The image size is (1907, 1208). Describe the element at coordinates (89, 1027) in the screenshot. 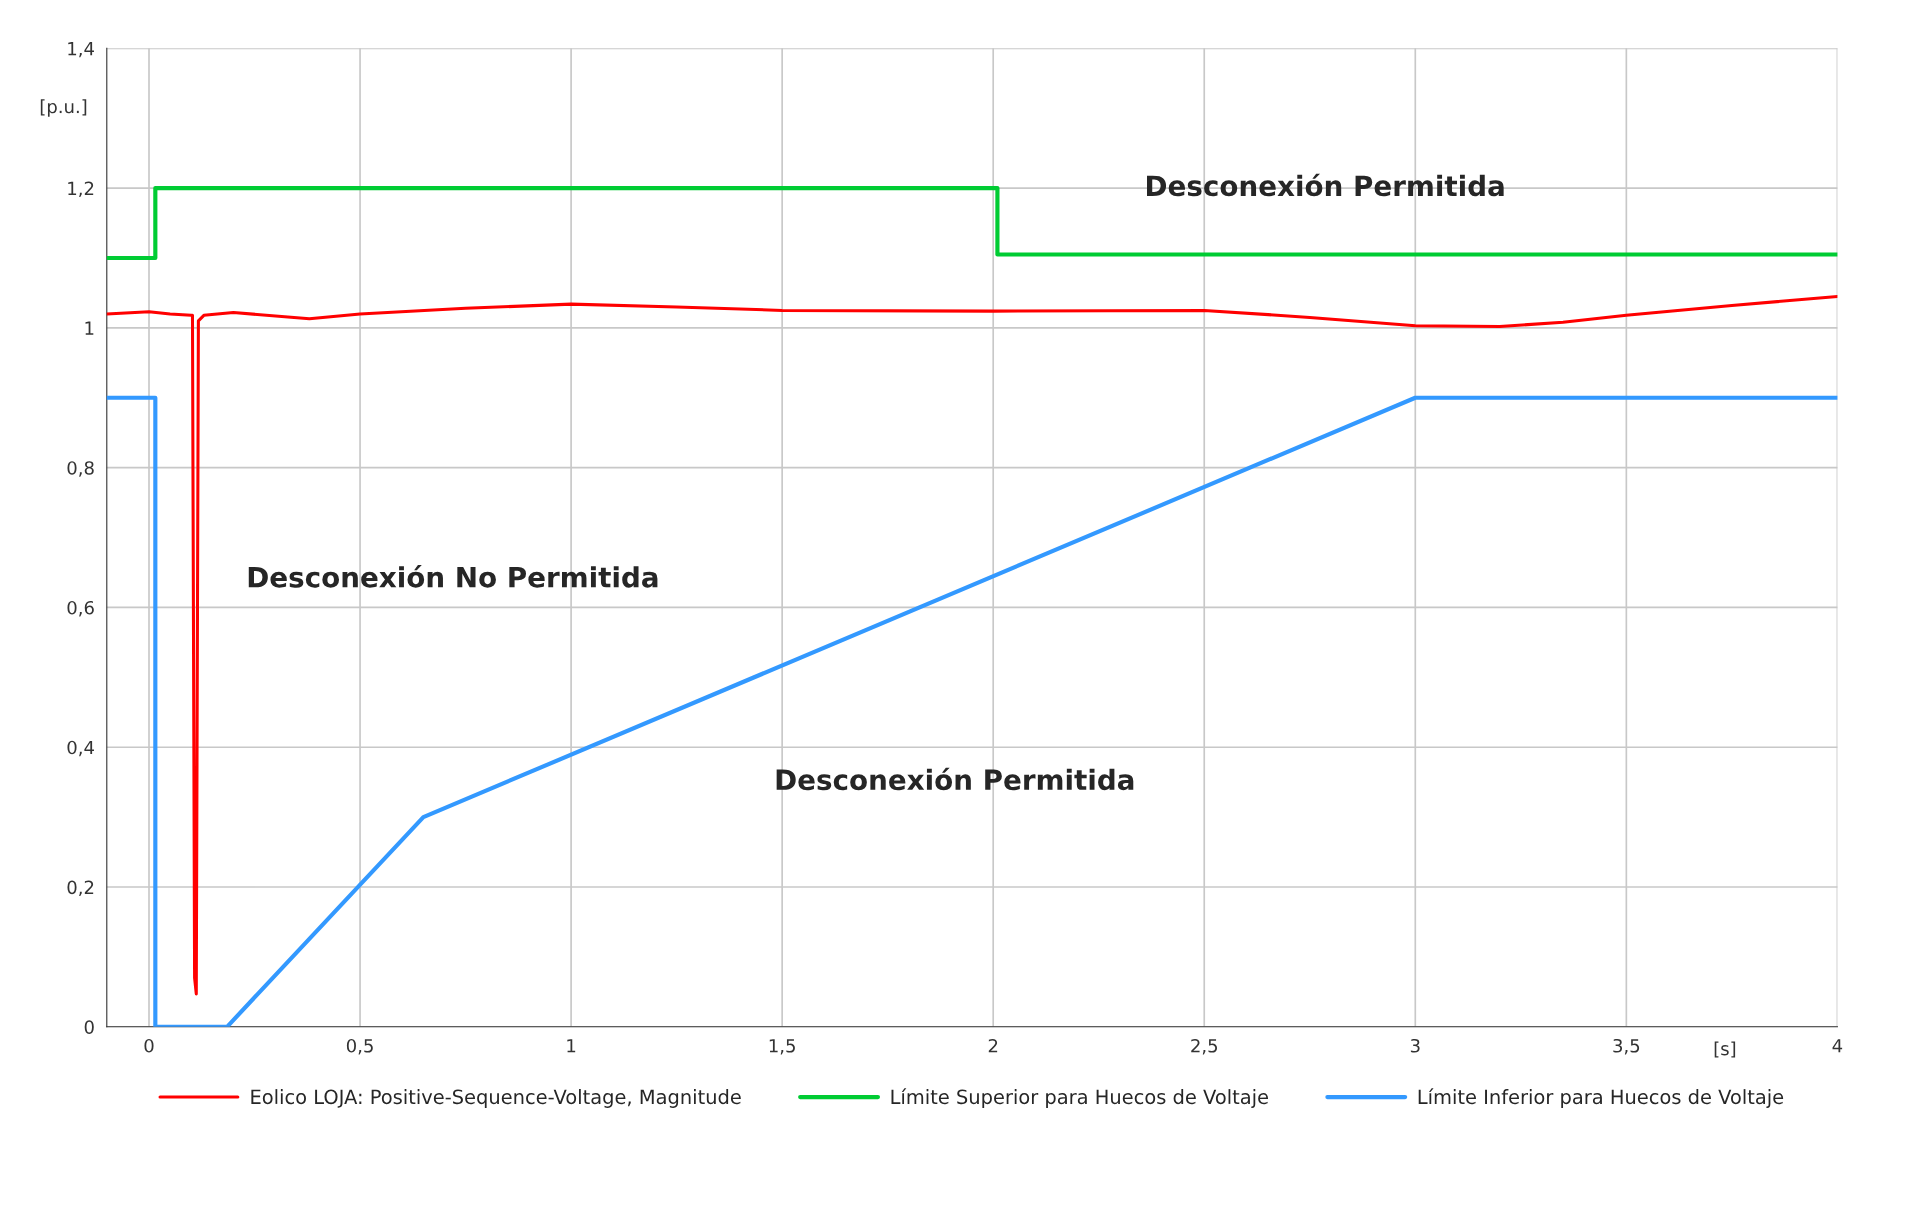

I see `y-tick-label: 0` at that location.